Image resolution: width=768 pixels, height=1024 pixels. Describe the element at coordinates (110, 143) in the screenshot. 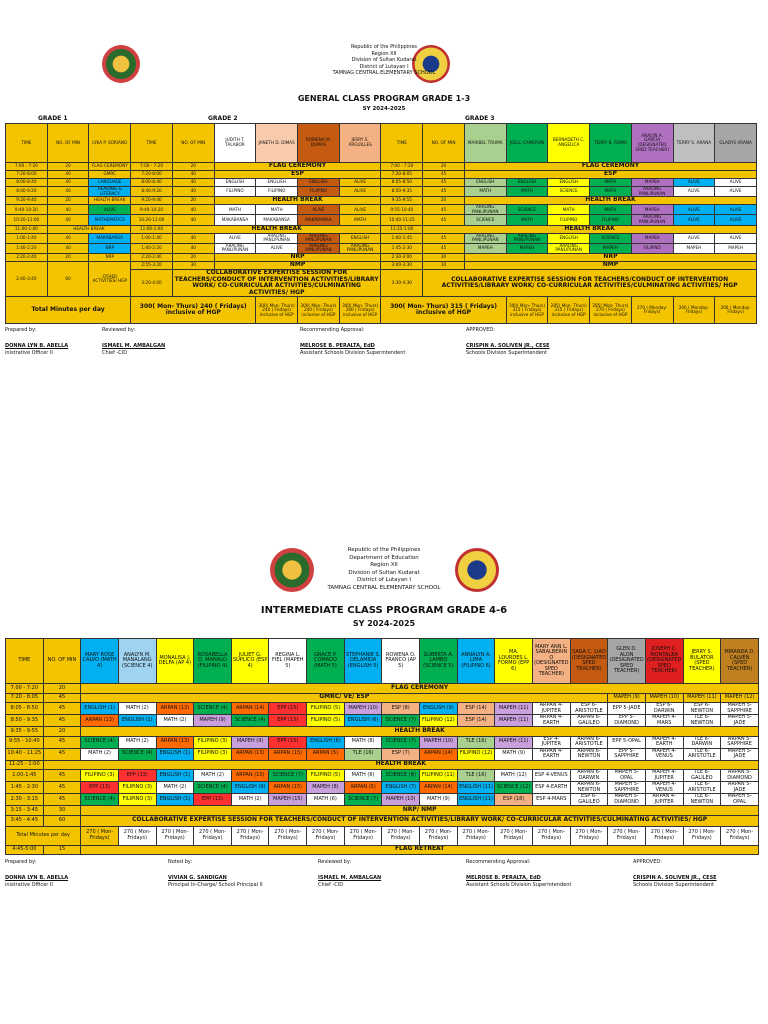

I see `header-cell: LYKA P. SORIANO` at that location.